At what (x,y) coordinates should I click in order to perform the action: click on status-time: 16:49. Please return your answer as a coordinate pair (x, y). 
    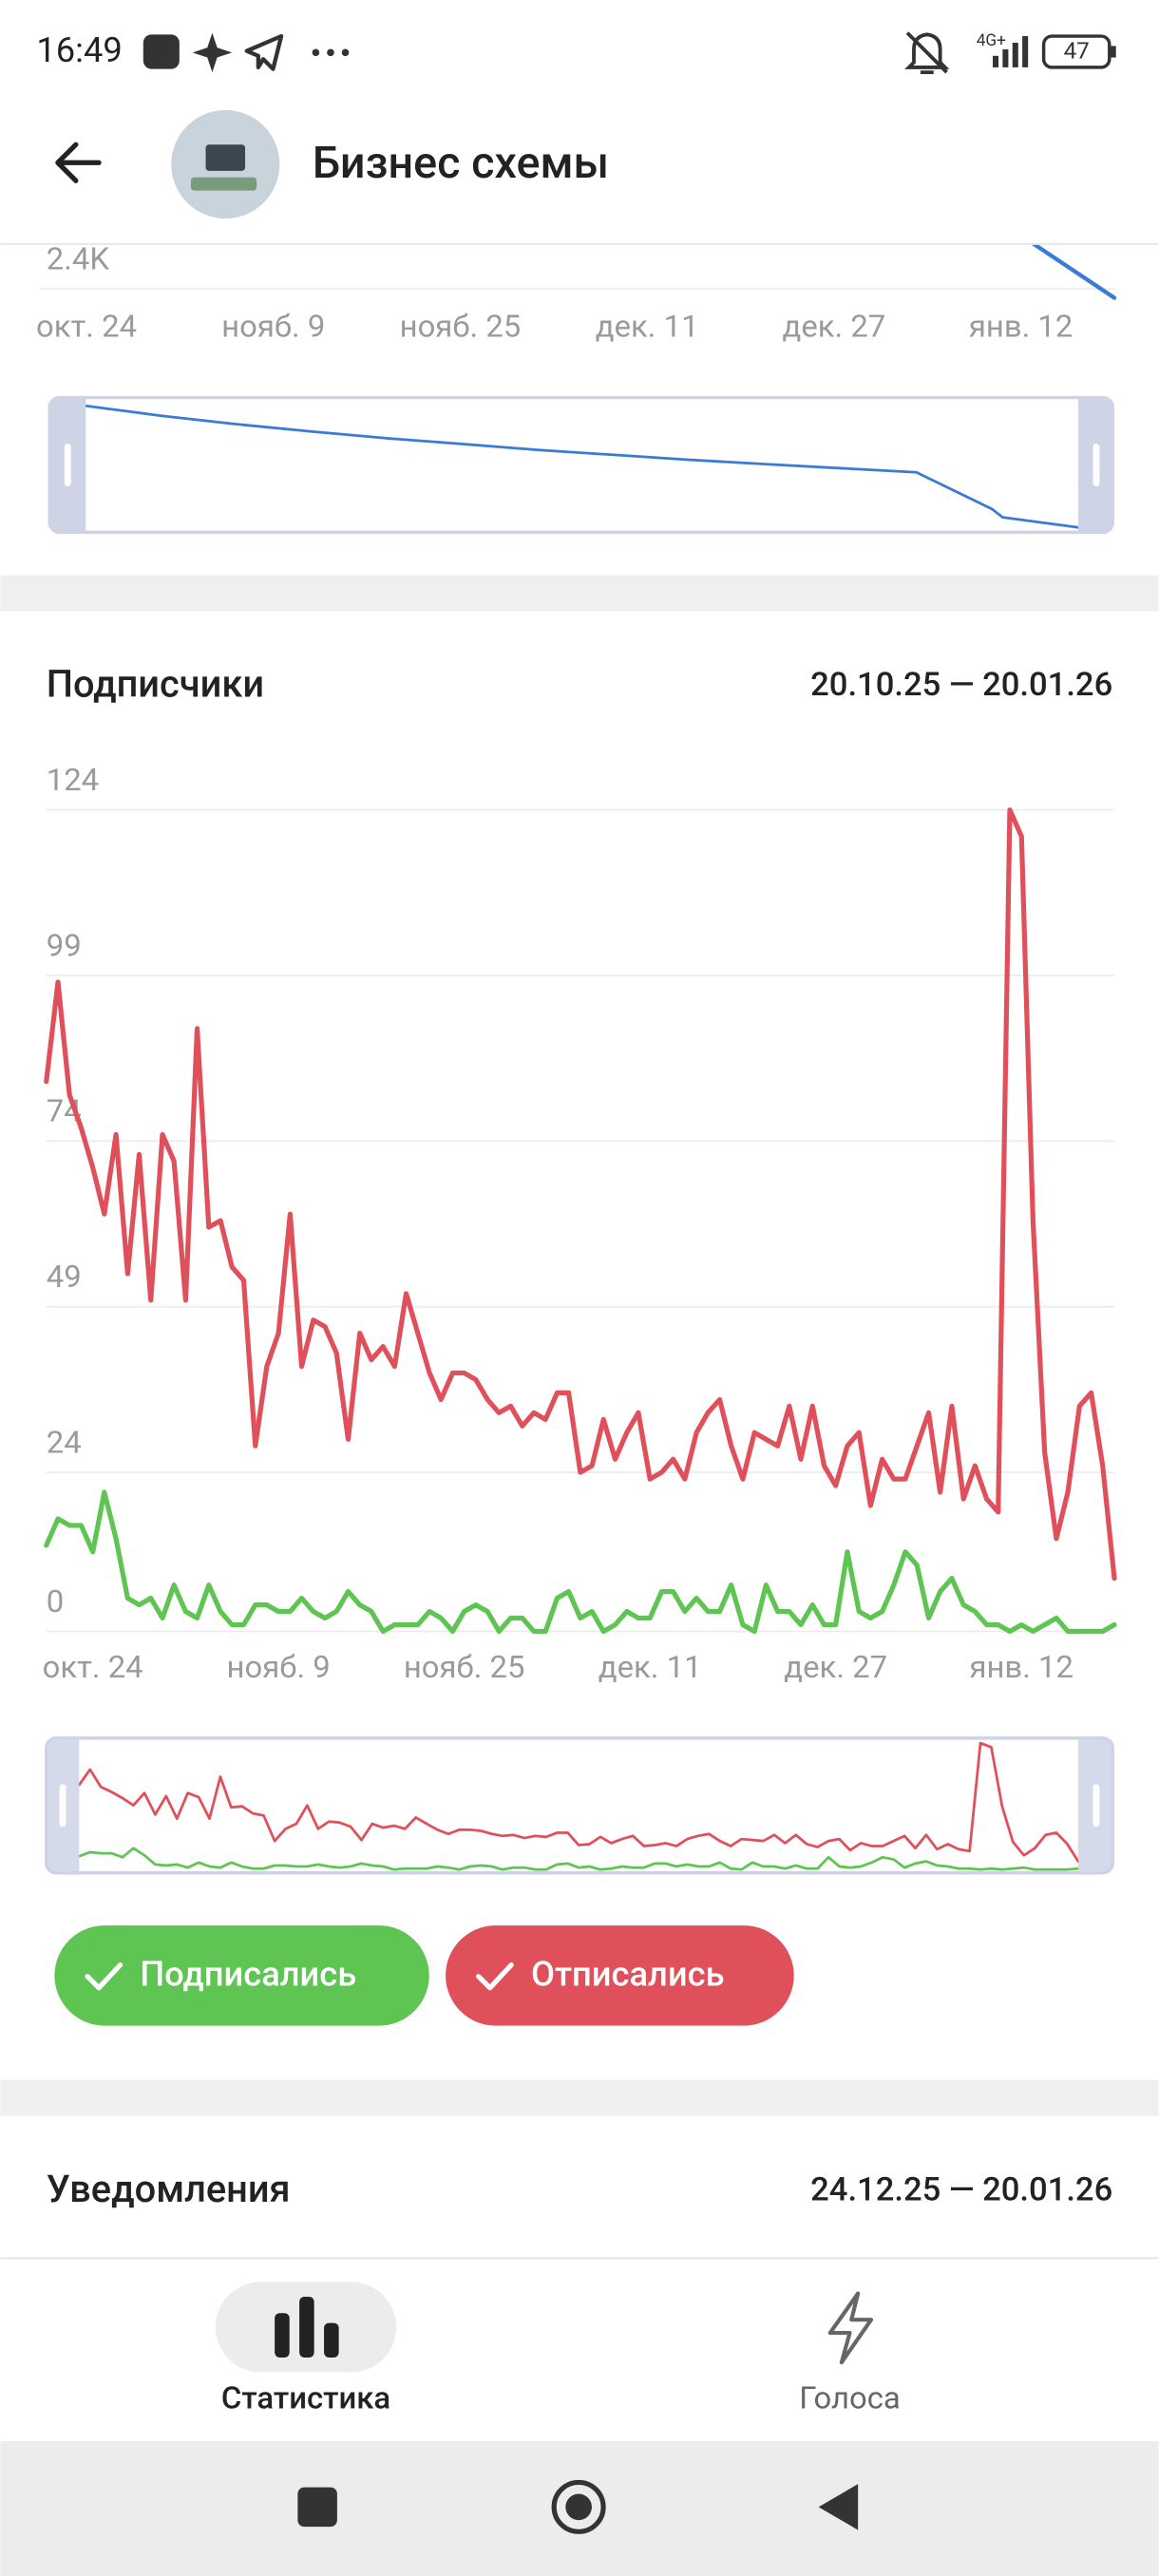
    Looking at the image, I should click on (79, 49).